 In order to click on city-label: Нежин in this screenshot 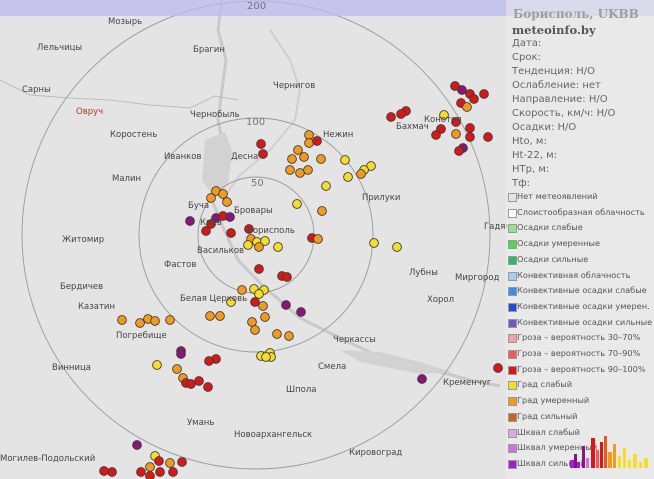, I will do `click(338, 135)`.